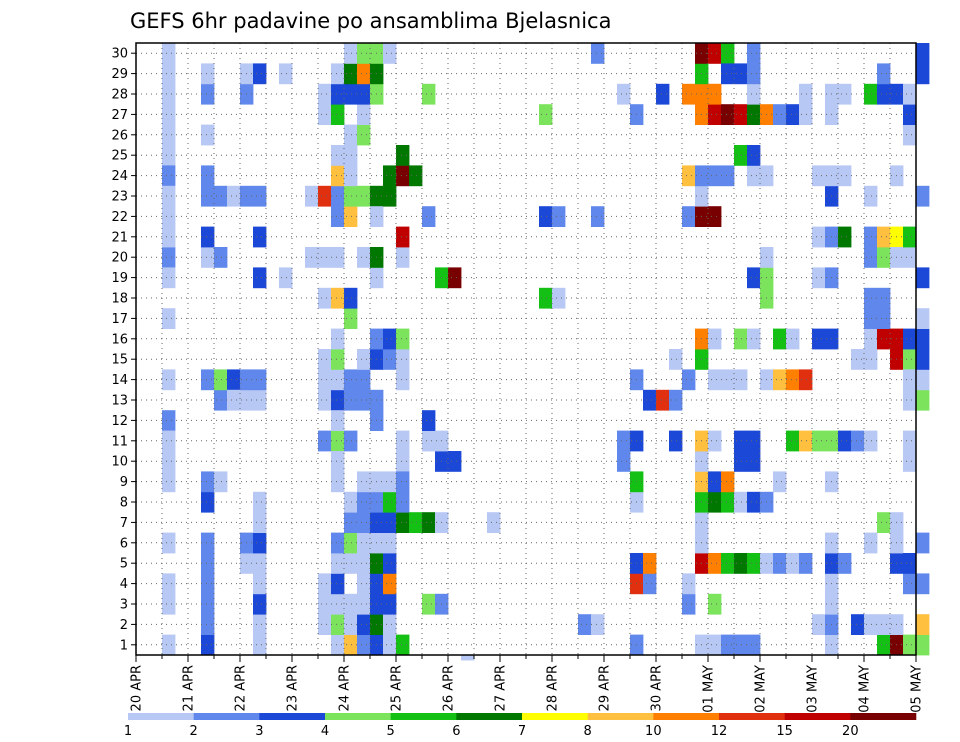 This screenshot has width=960, height=742. I want to click on y-tick-label: 8, so click(124, 503).